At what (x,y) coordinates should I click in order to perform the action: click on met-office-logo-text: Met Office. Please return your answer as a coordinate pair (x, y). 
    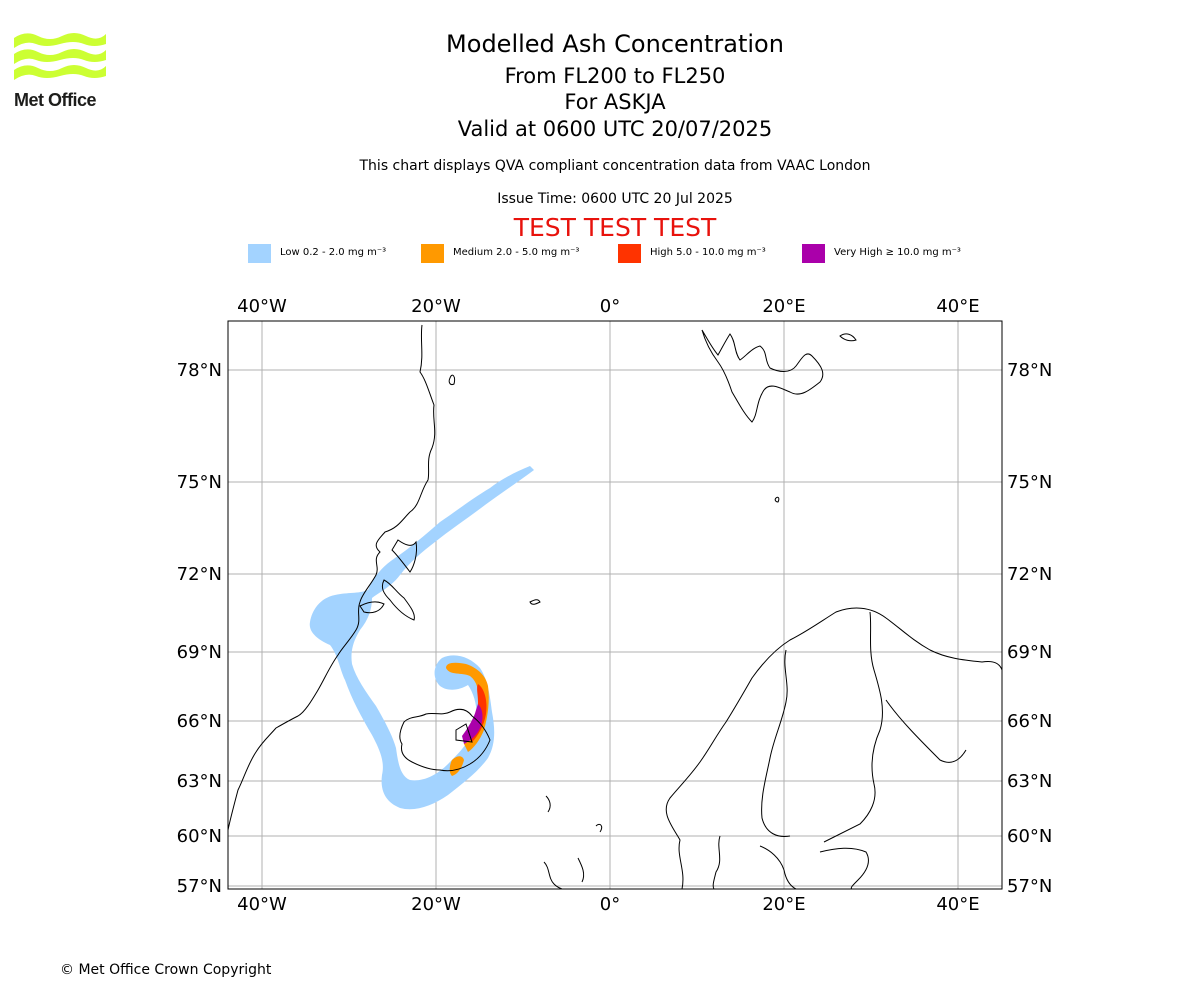
    Looking at the image, I should click on (55, 100).